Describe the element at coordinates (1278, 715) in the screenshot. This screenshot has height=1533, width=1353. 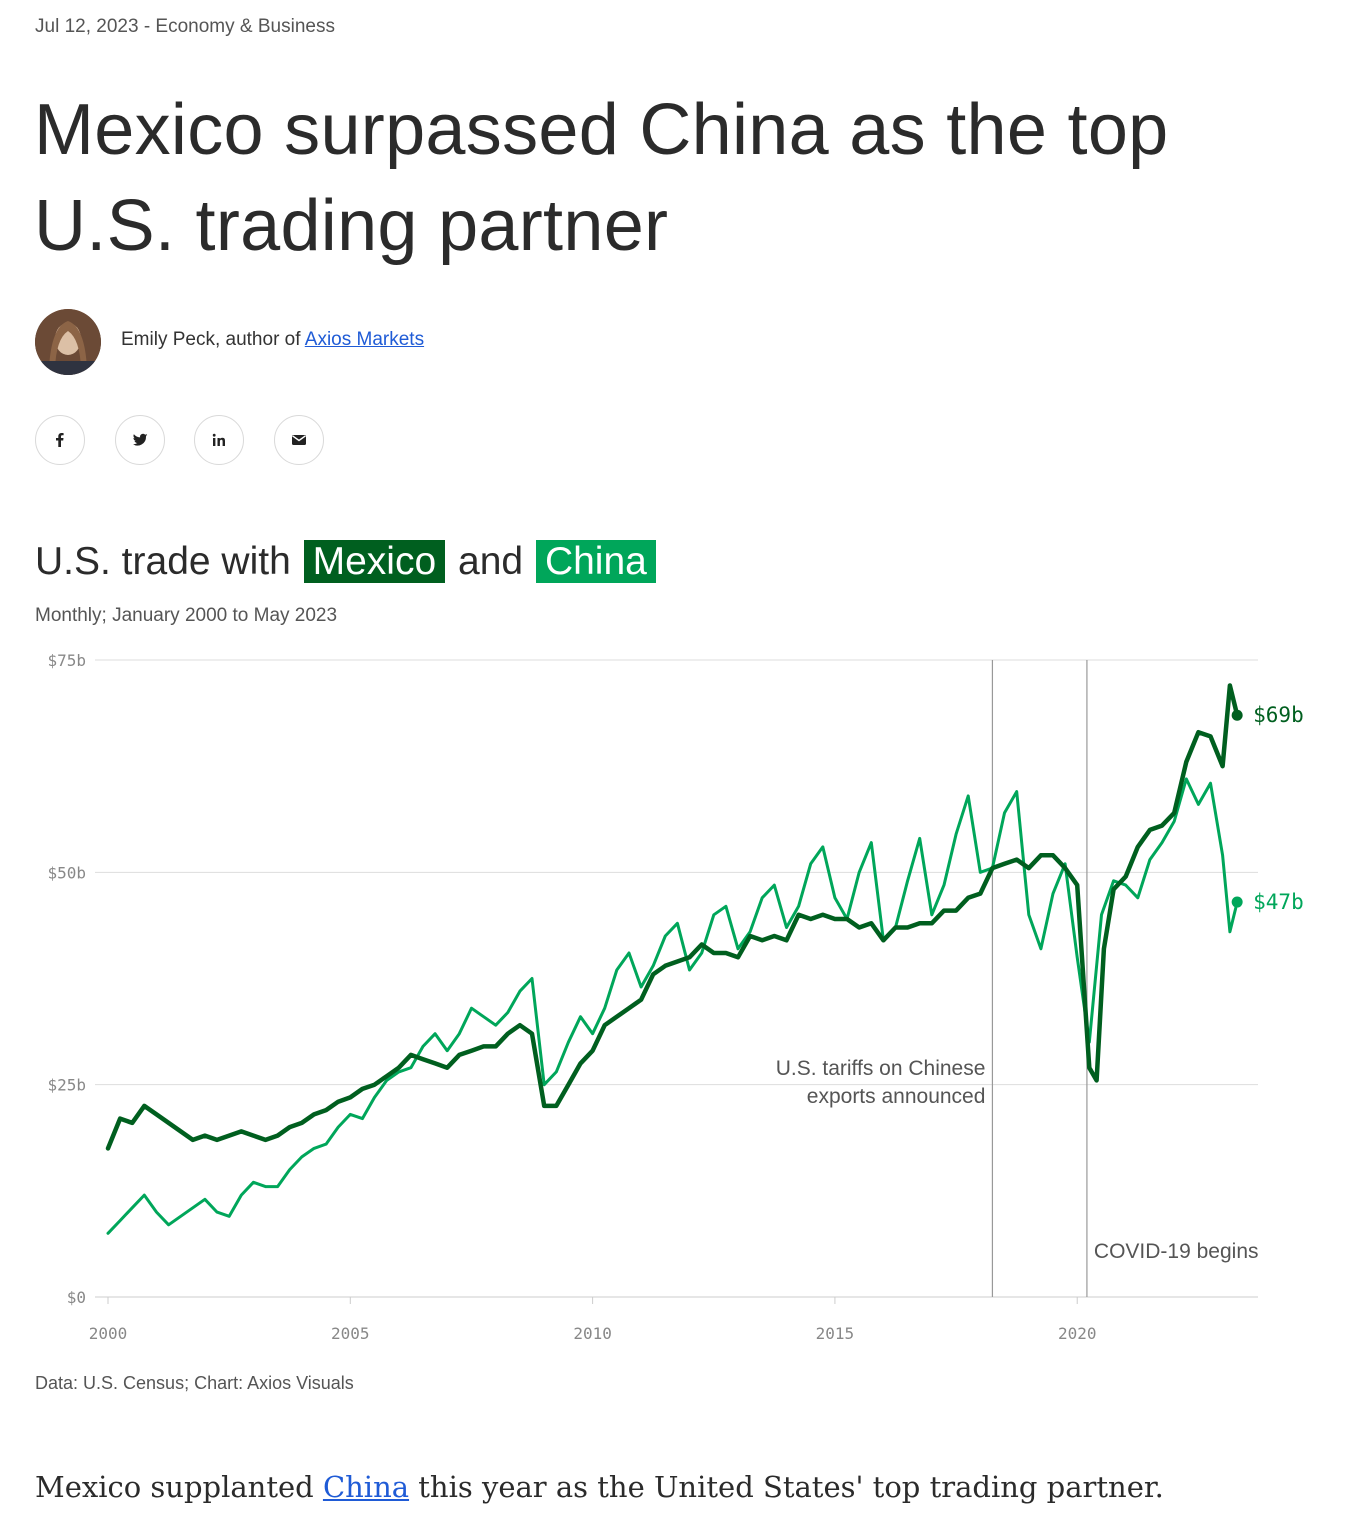
I see `mexico-end-label: $69b` at that location.